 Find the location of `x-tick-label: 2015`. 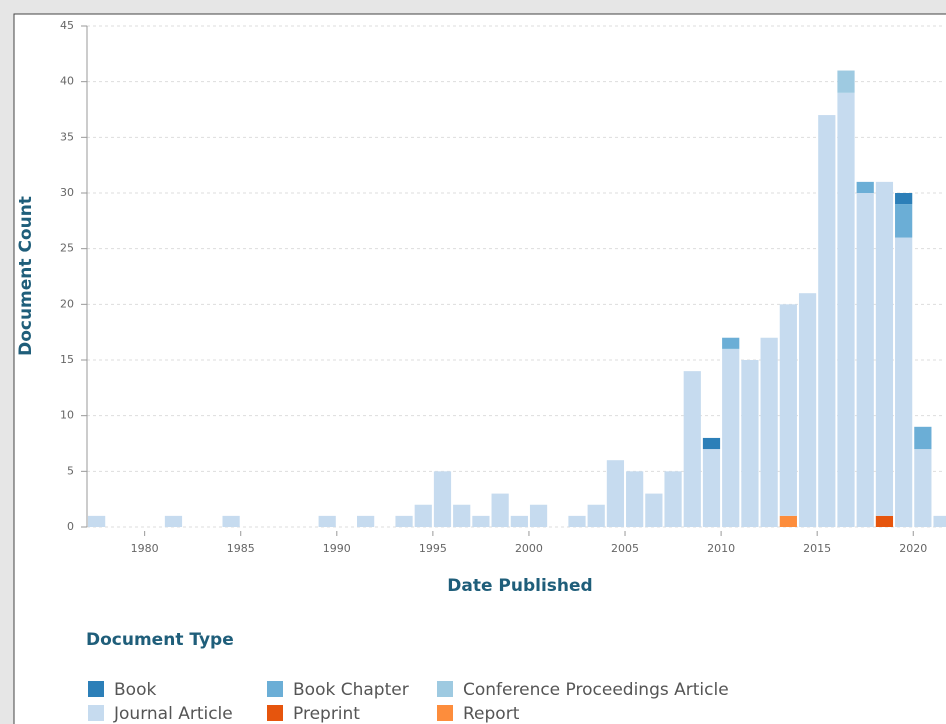

x-tick-label: 2015 is located at coordinates (817, 548).